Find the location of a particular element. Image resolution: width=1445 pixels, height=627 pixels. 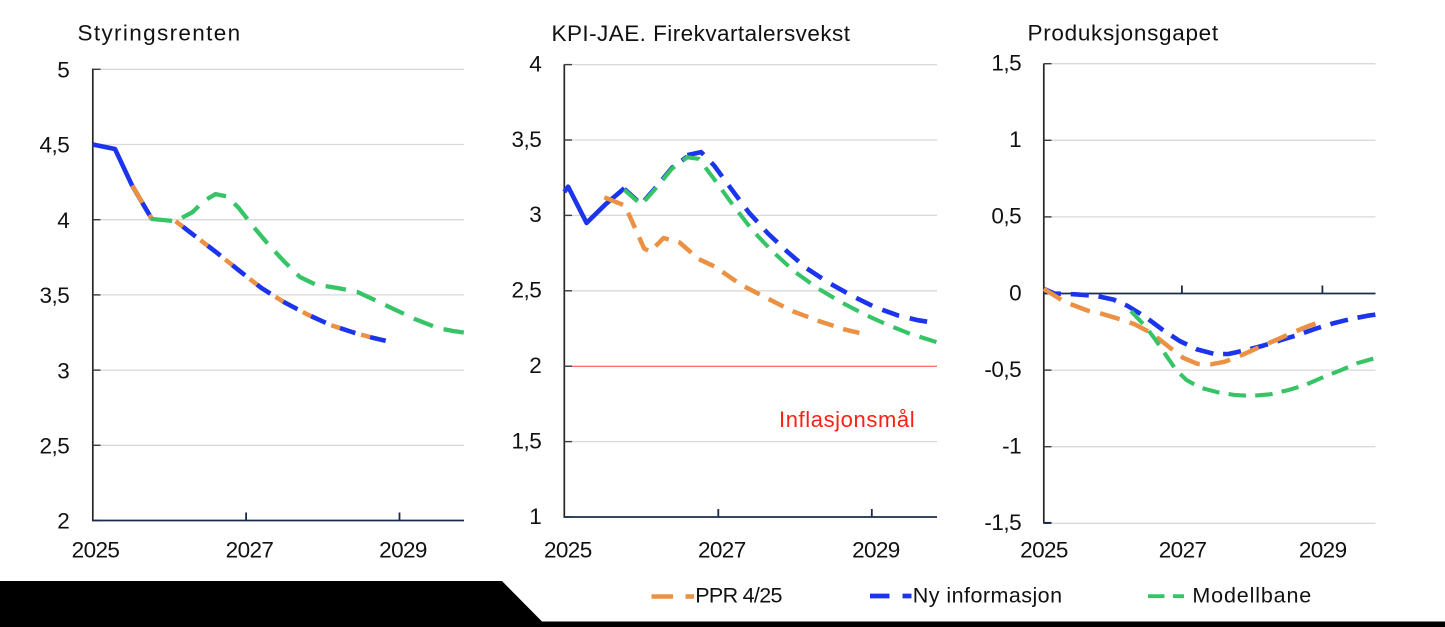

svg-text: PPR 4/25 is located at coordinates (738, 596).